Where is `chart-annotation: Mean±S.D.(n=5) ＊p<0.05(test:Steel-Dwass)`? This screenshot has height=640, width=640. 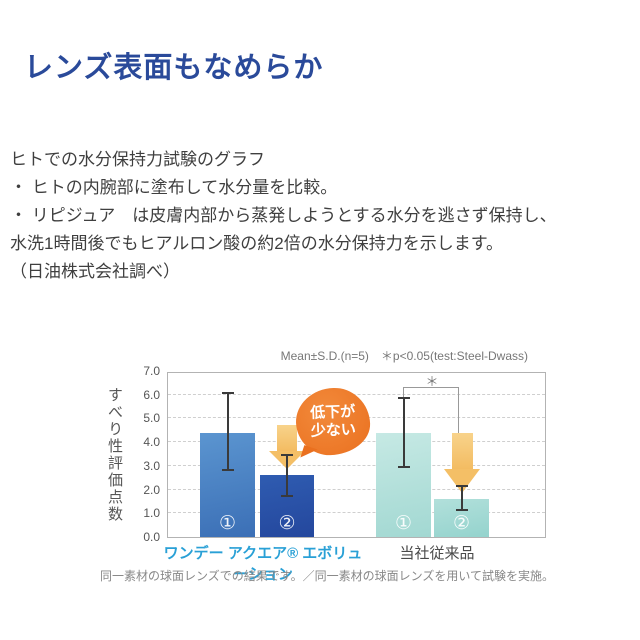
chart-annotation: Mean±S.D.(n=5) ＊p<0.05(test:Steel-Dwass) is located at coordinates (404, 356).